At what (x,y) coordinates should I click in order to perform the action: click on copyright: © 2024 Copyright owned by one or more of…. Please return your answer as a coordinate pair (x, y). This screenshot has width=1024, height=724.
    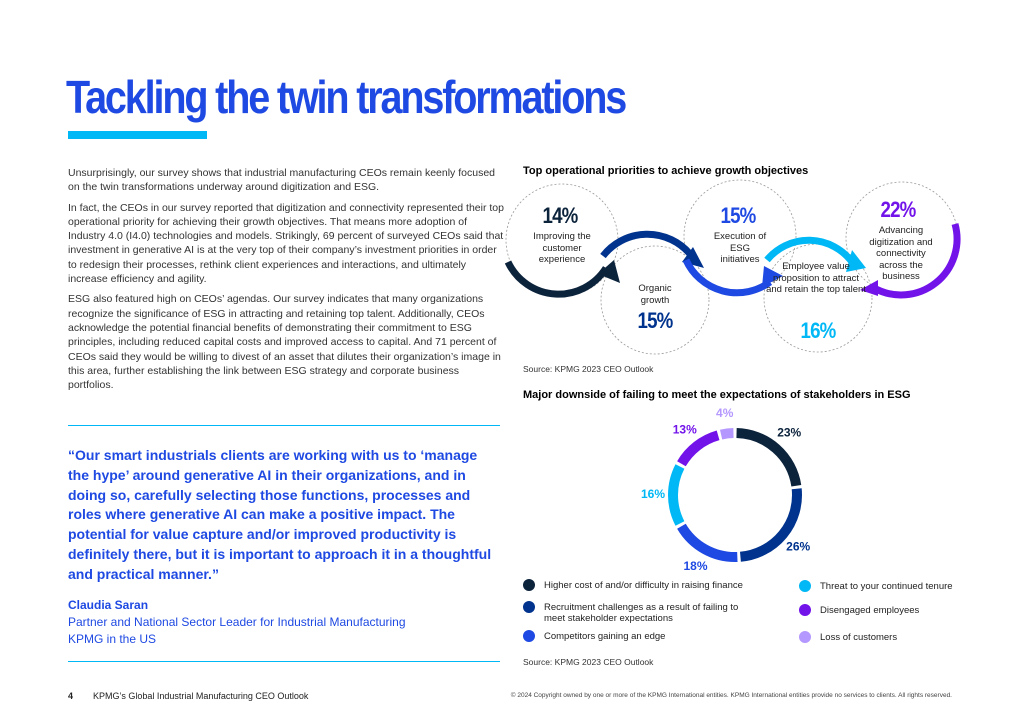
    Looking at the image, I should click on (731, 695).